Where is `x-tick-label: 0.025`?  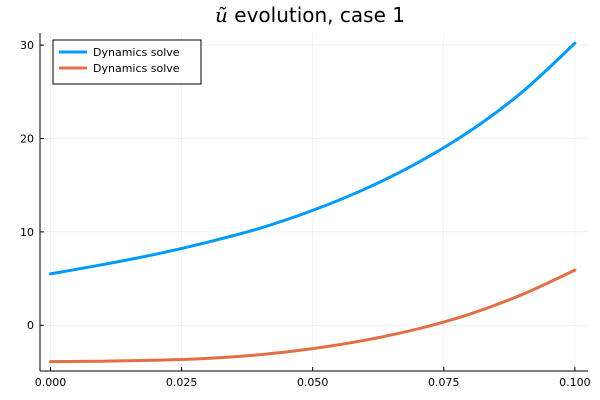 x-tick-label: 0.025 is located at coordinates (182, 382).